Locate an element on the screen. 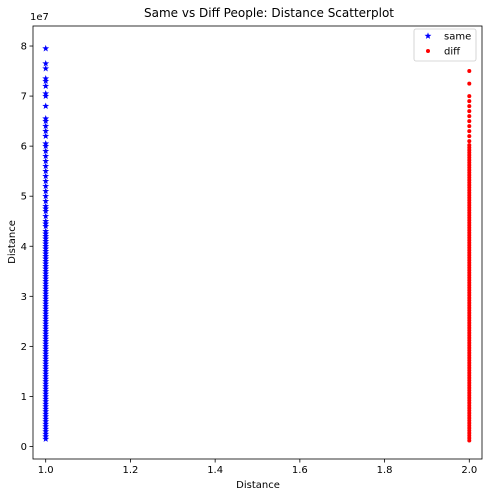  legend-entry-same is located at coordinates (428, 35).